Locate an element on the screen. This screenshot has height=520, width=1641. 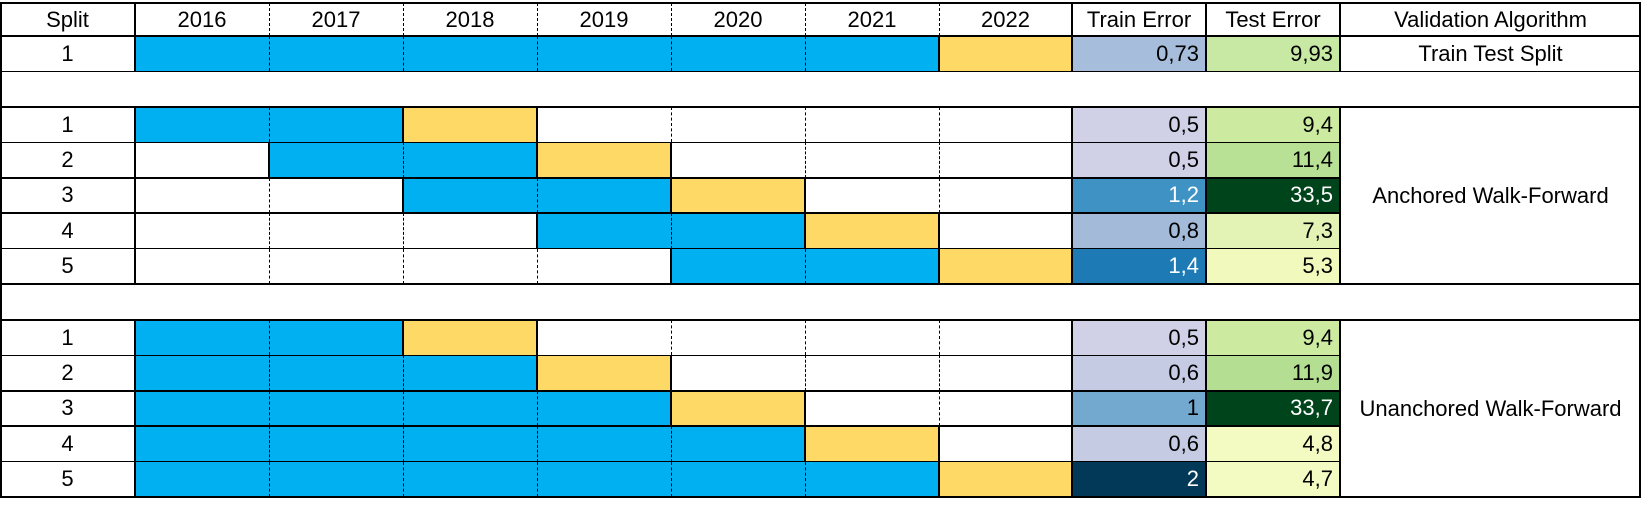
train-error-value: 2 is located at coordinates (1139, 479).